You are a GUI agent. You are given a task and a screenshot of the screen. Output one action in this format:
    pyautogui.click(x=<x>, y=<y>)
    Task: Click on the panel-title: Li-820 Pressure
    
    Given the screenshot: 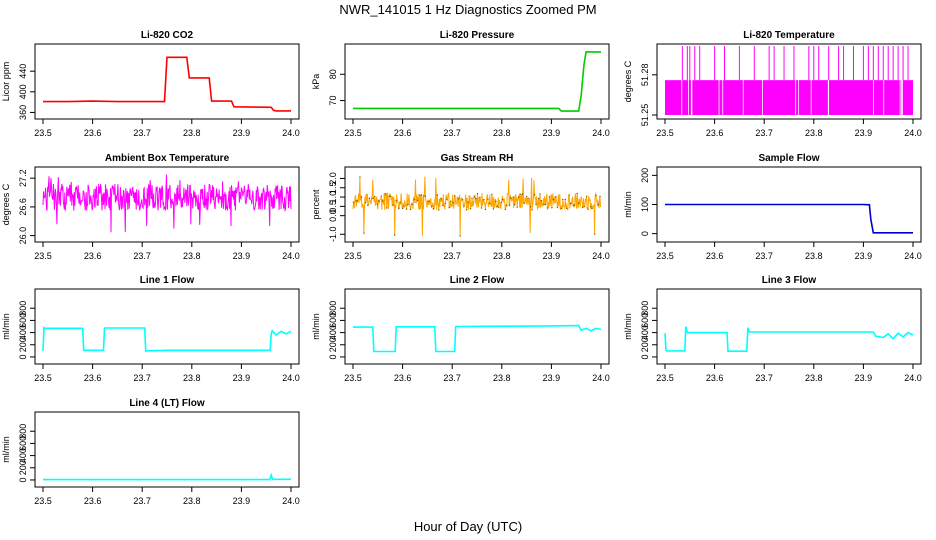 What is the action you would take?
    pyautogui.click(x=477, y=35)
    